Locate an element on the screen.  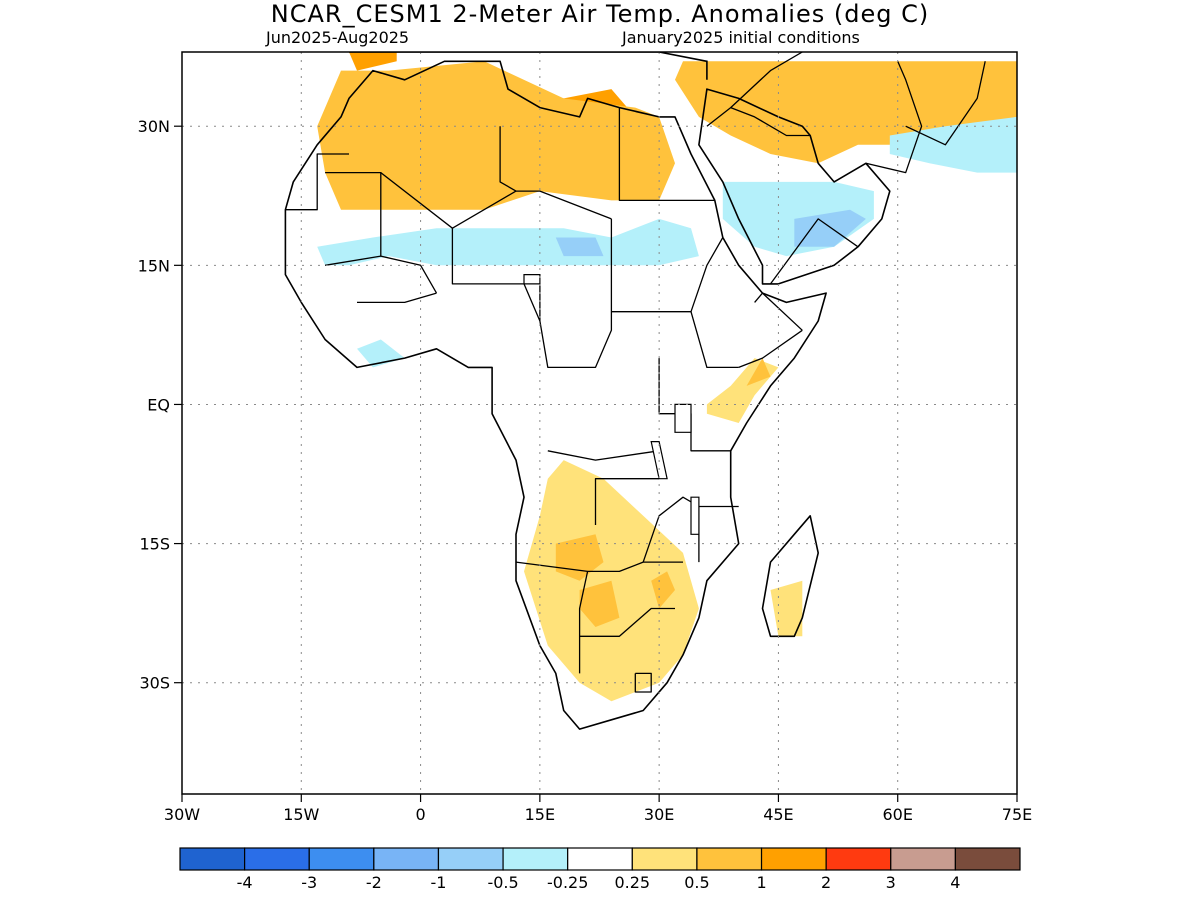
colorbar-label: -0.5 is located at coordinates (502, 882).